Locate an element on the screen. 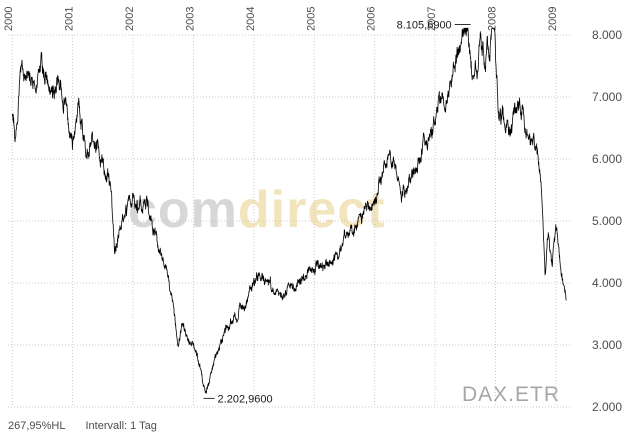  y-axis-label: 5.000 is located at coordinates (607, 221).